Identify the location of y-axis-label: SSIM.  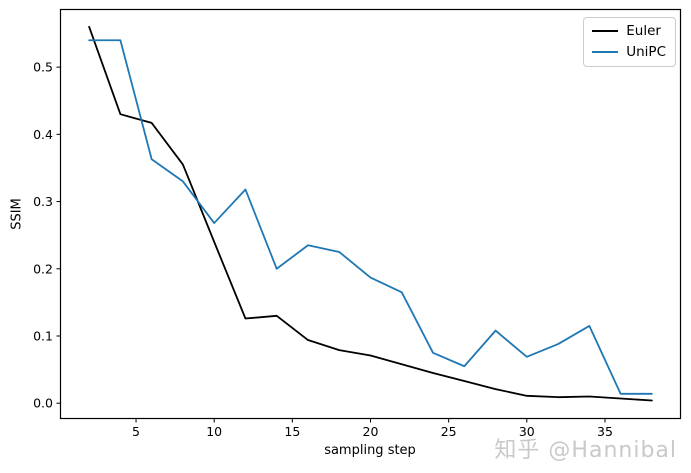
(17, 214).